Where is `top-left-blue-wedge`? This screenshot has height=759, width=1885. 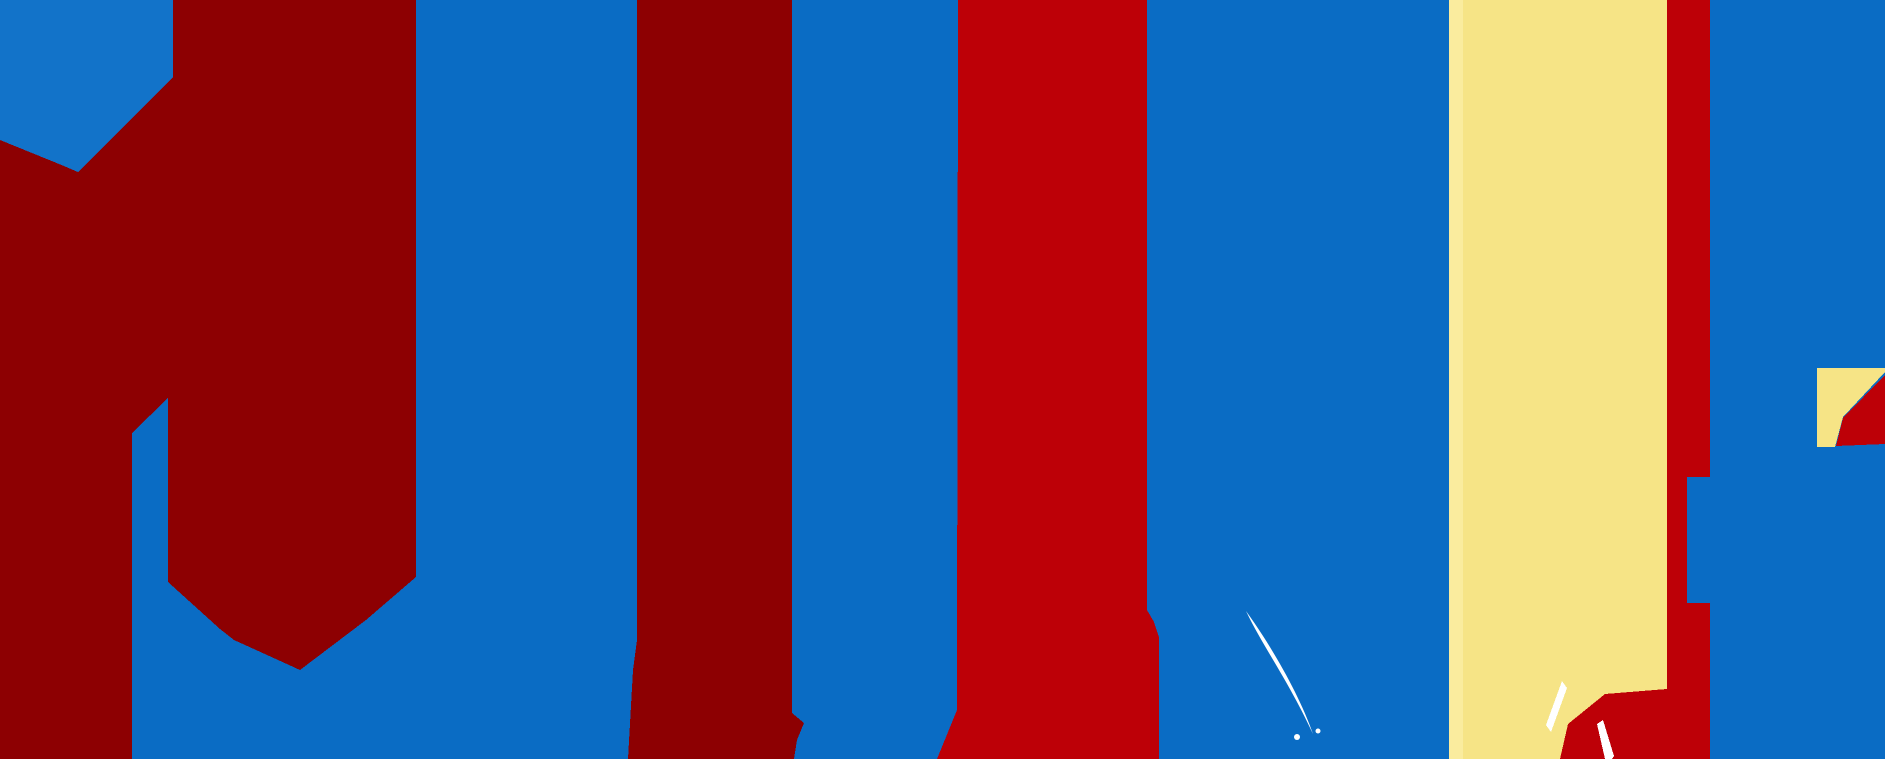 top-left-blue-wedge is located at coordinates (86, 86).